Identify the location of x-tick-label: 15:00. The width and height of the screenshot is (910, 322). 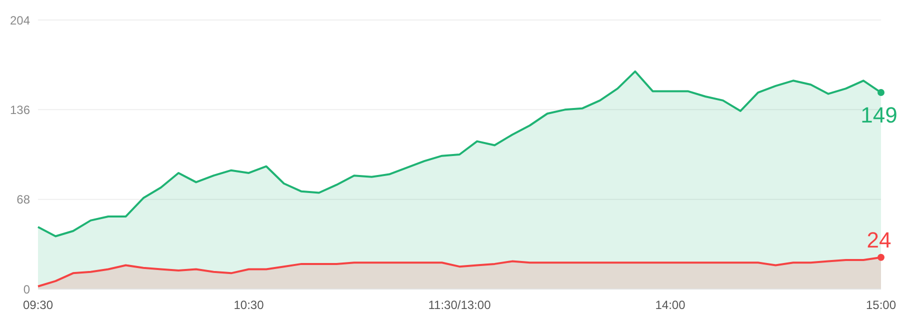
(881, 305).